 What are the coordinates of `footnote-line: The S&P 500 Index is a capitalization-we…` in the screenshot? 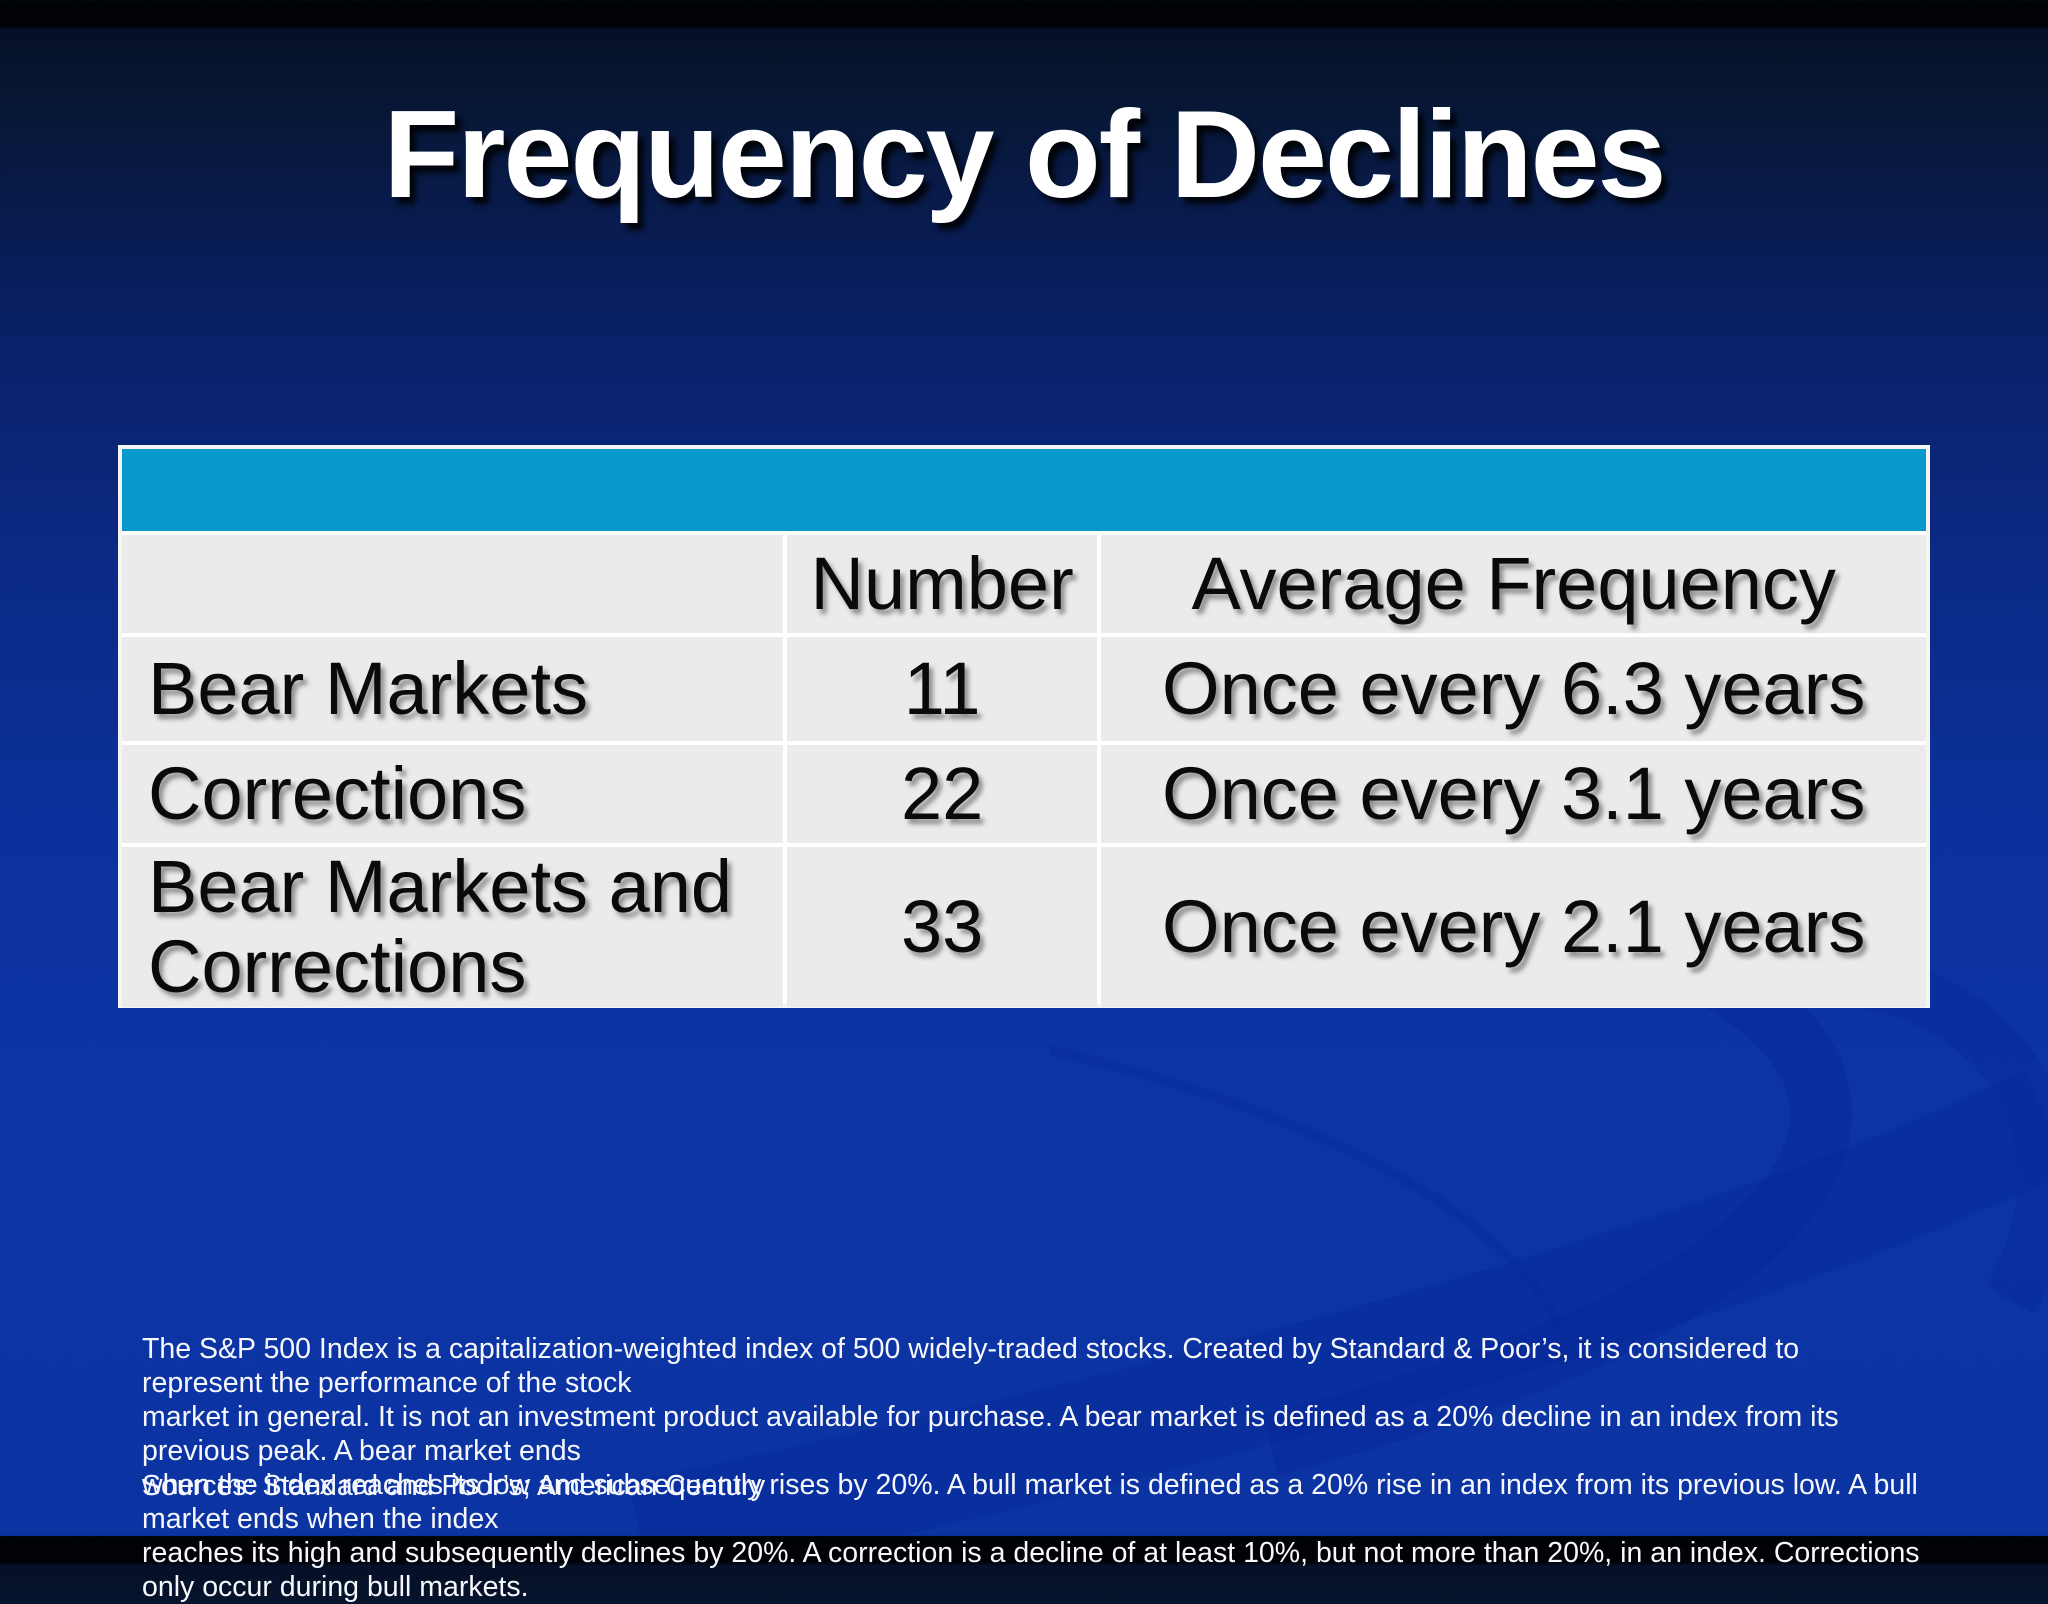 It's located at (971, 1366).